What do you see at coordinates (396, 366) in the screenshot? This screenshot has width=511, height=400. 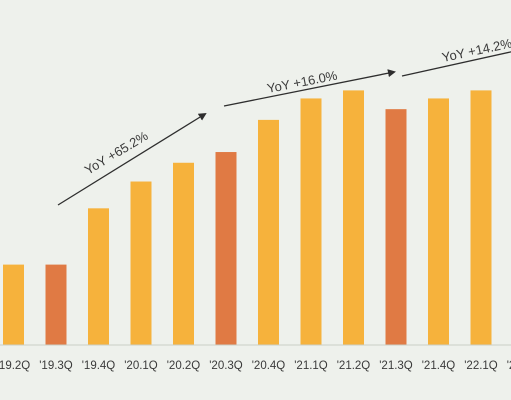 I see `x-tick-label: '21.3Q` at bounding box center [396, 366].